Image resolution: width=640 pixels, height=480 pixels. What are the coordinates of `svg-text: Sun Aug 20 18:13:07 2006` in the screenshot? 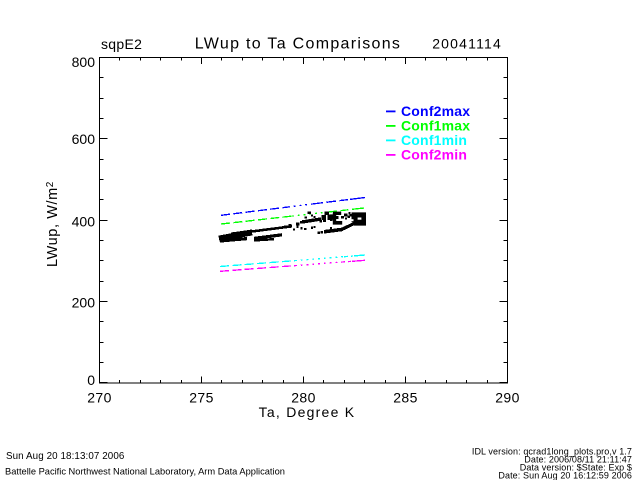 It's located at (65, 456).